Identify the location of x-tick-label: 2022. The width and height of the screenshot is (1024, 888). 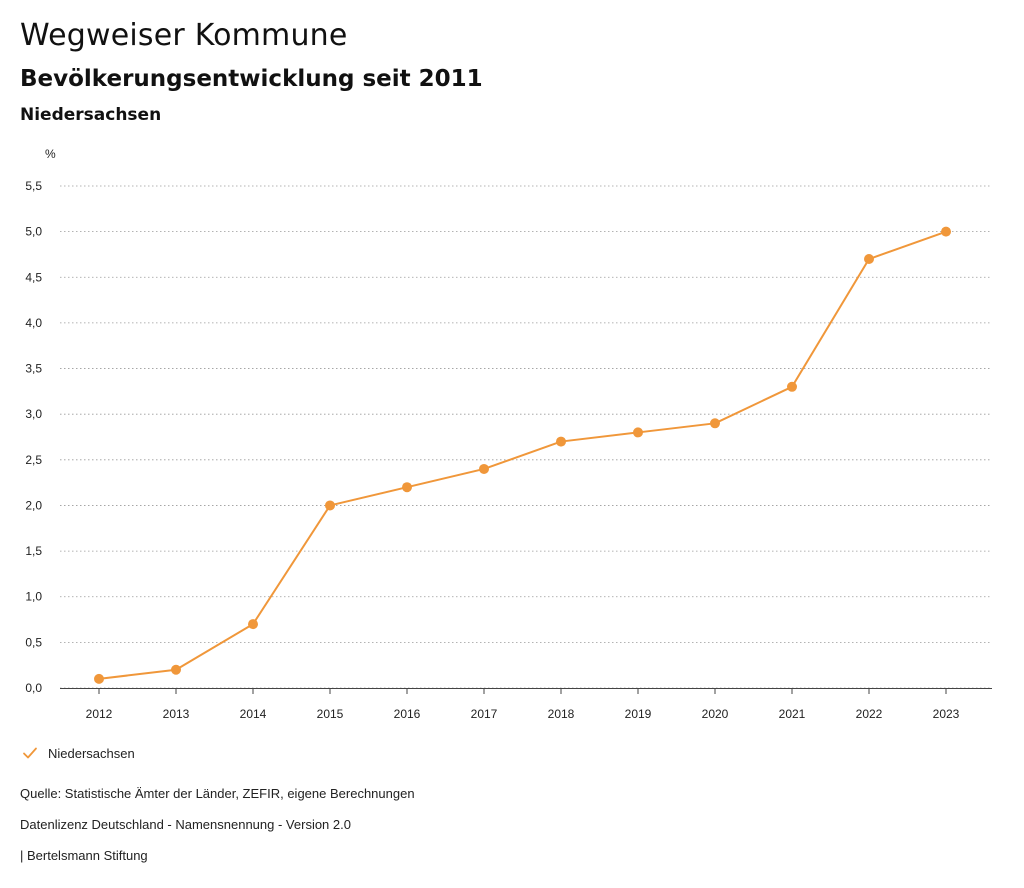
(869, 714).